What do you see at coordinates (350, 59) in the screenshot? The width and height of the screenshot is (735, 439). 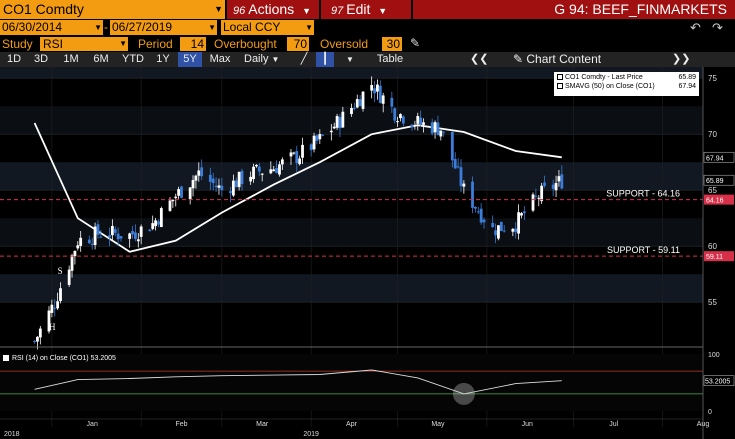 I see `chart-type-dropdown-icon: ▼` at bounding box center [350, 59].